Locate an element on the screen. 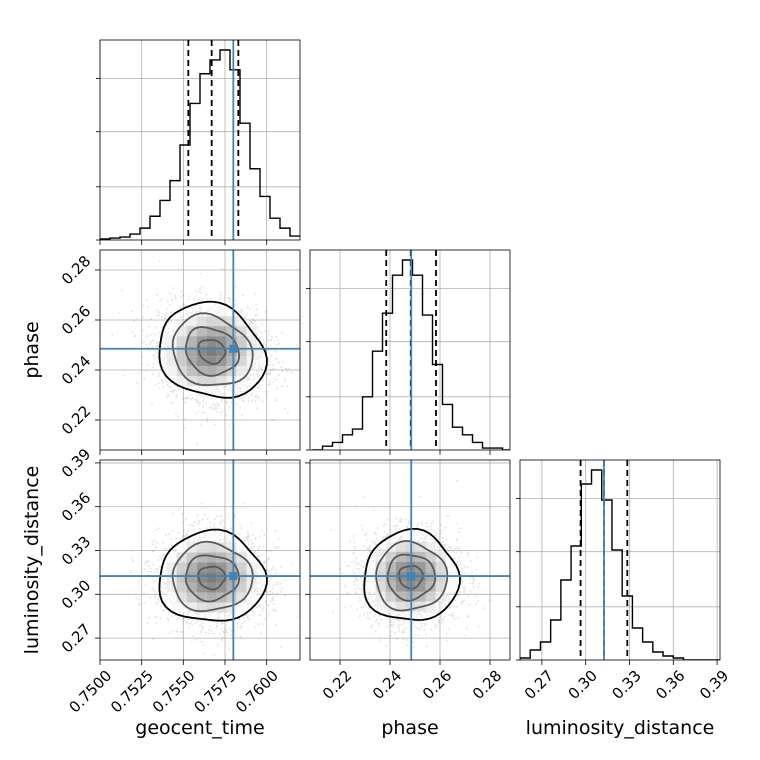 The height and width of the screenshot is (760, 760). x-tick-label-luminosity-distance: 0.27 is located at coordinates (539, 685).